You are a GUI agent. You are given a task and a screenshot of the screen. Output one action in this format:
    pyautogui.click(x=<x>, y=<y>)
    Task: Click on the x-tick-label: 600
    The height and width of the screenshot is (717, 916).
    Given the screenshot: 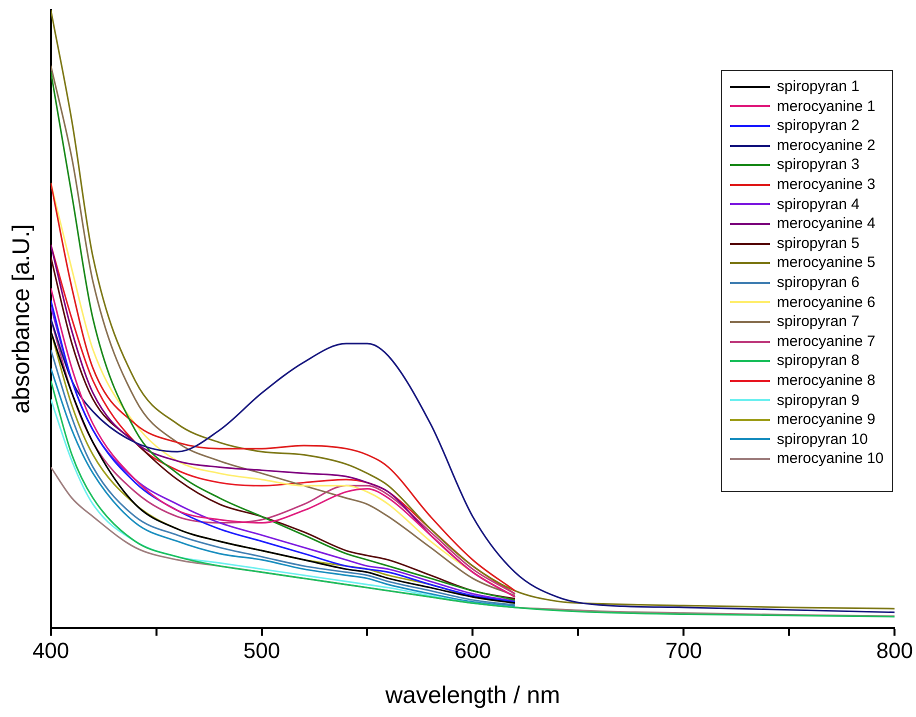 What is the action you would take?
    pyautogui.click(x=473, y=651)
    